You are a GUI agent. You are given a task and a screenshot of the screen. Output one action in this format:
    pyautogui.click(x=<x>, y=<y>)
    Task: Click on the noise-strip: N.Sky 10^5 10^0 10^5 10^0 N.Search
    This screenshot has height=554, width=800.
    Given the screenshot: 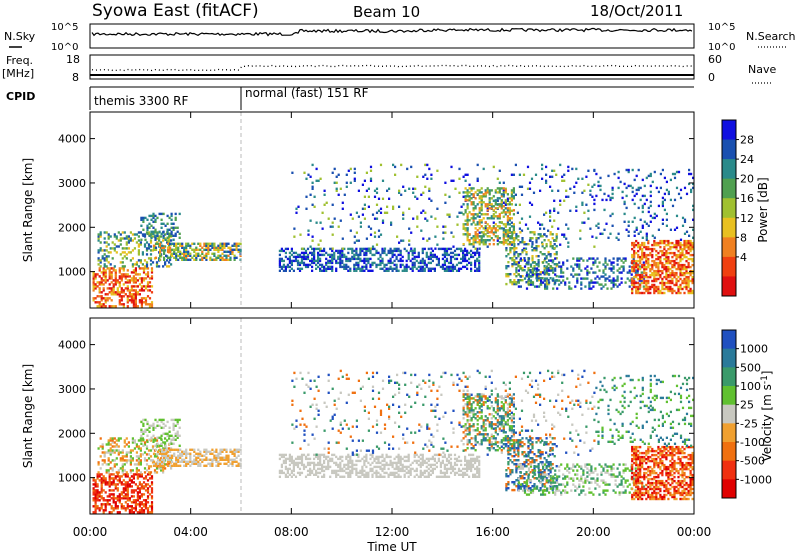 What is the action you would take?
    pyautogui.click(x=400, y=37)
    